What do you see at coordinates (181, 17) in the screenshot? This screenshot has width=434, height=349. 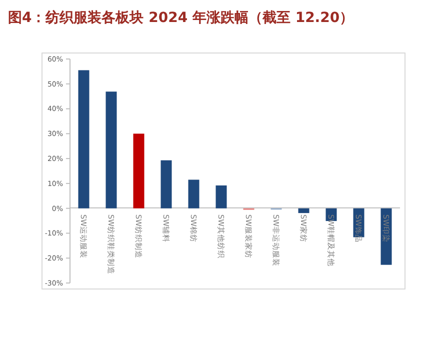 I see `chart-title: 图4：纺织服装各板块 2024 年涨跌幅（截至 12.20）` at bounding box center [181, 17].